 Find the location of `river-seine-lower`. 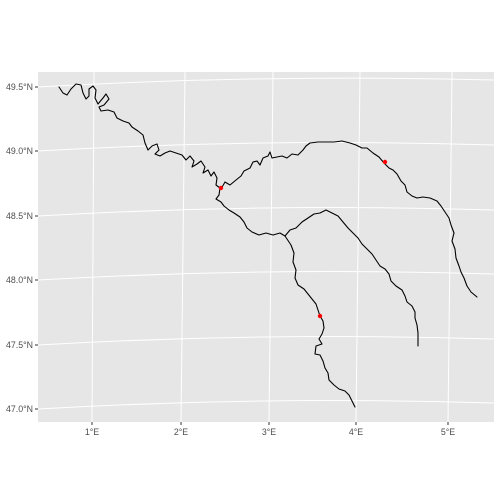

river-seine-lower is located at coordinates (172, 160).